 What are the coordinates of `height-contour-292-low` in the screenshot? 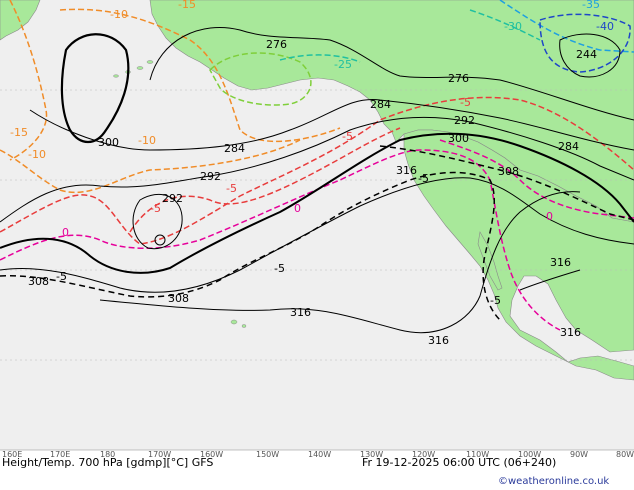 It's located at (157, 221).